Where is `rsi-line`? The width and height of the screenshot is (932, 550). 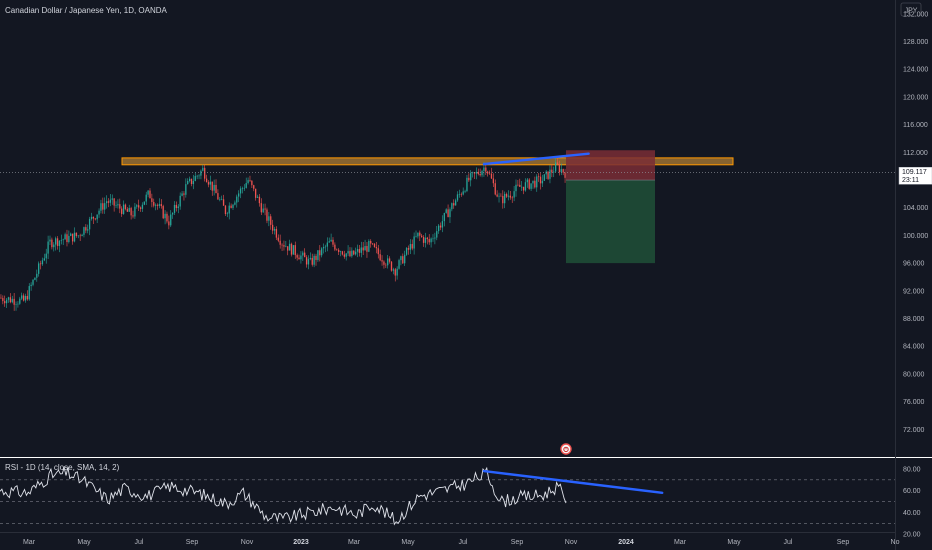
rsi-line is located at coordinates (283, 495).